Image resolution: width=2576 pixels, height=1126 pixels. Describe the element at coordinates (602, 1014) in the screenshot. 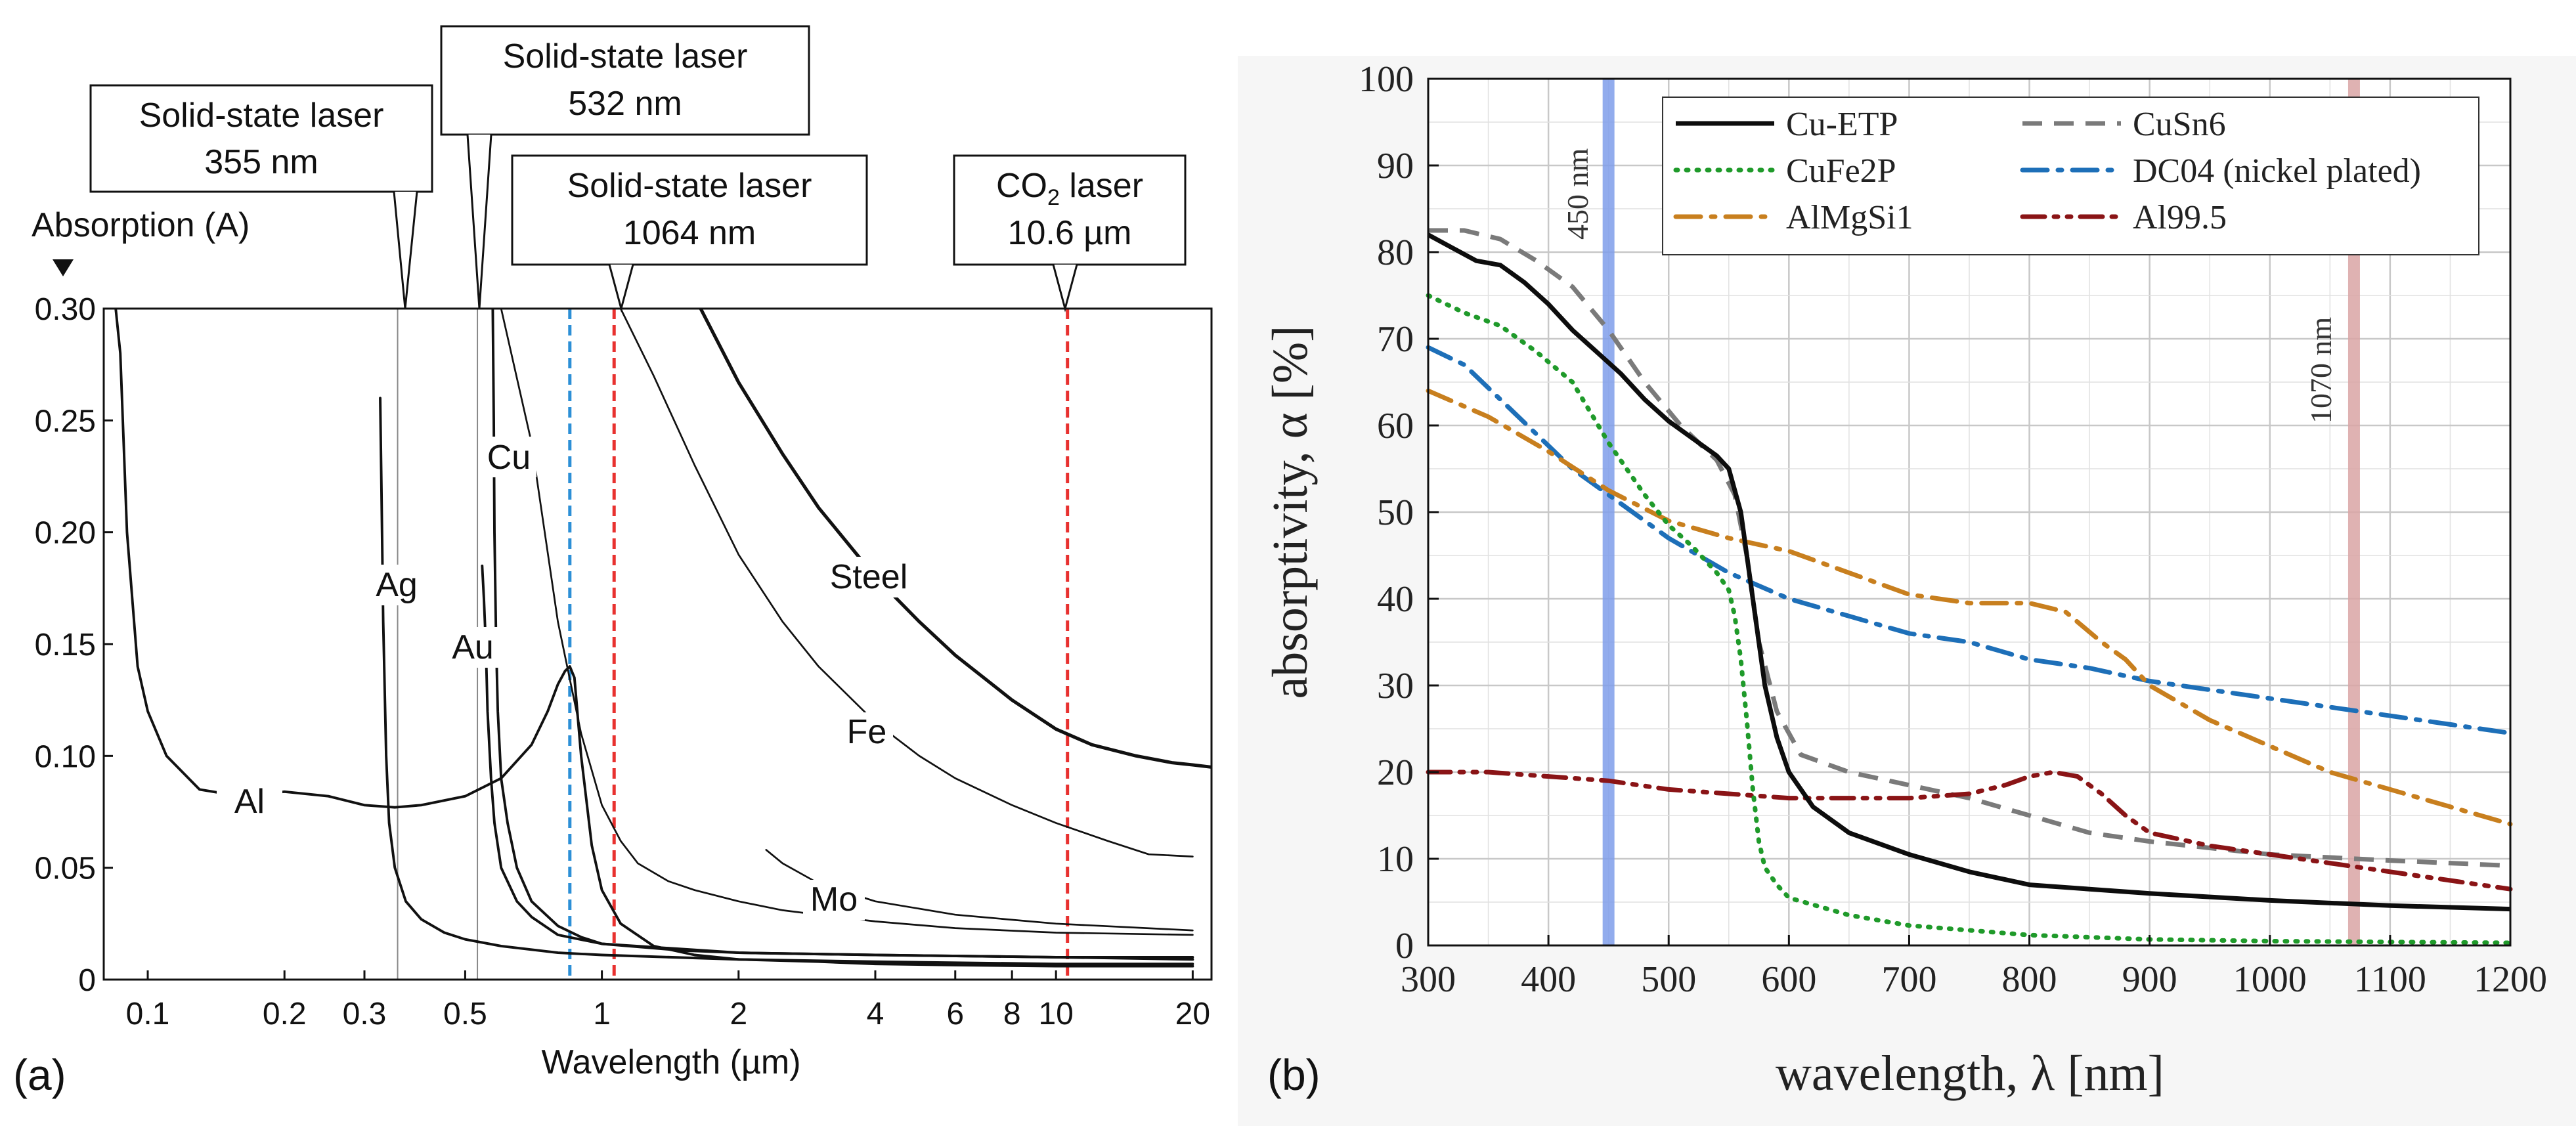

I see `a-xtick-label: 1` at that location.